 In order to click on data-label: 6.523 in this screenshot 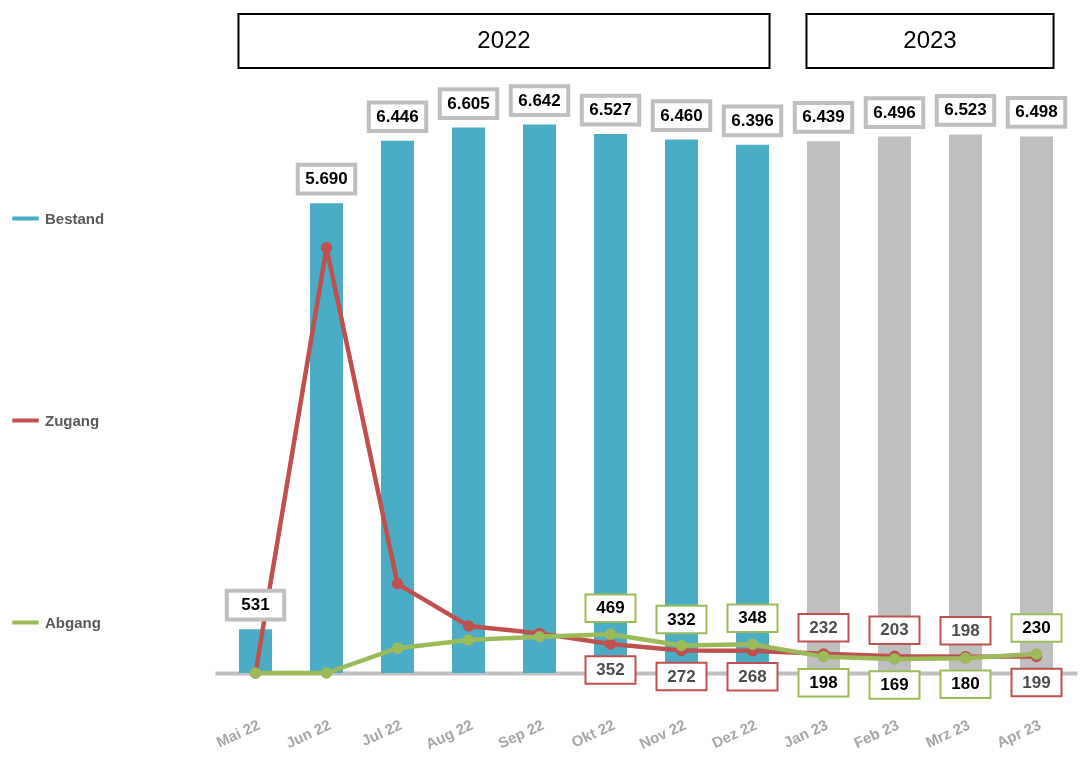, I will do `click(965, 110)`.